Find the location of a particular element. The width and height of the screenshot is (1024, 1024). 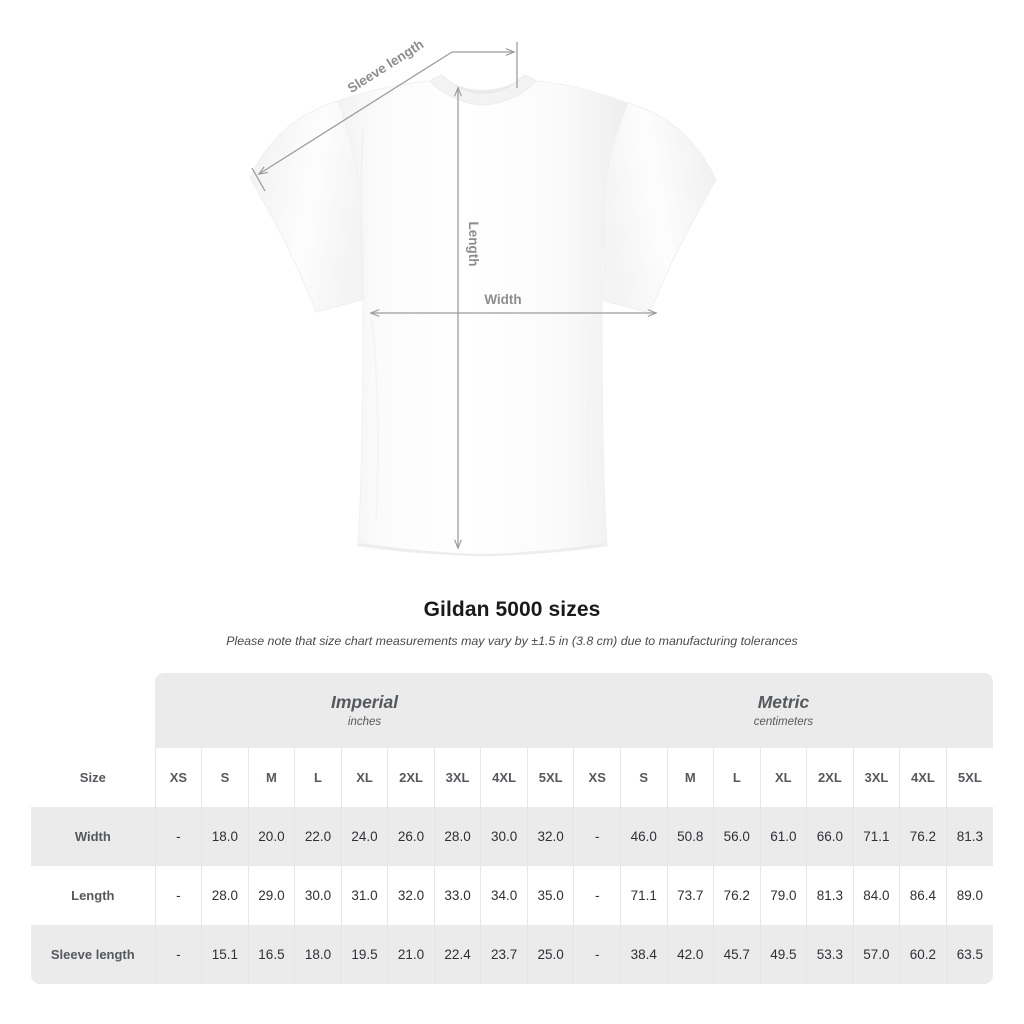

measurement-cell: 21.0 is located at coordinates (411, 954).